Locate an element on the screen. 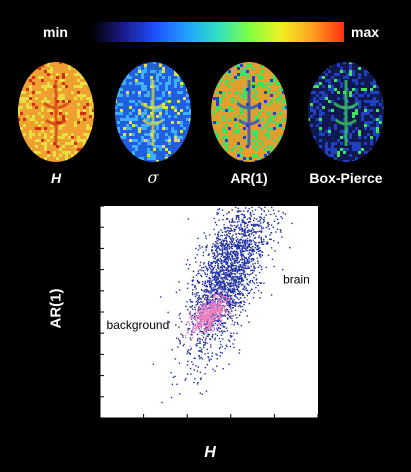  sigma-map-label: σ is located at coordinates (153, 177).